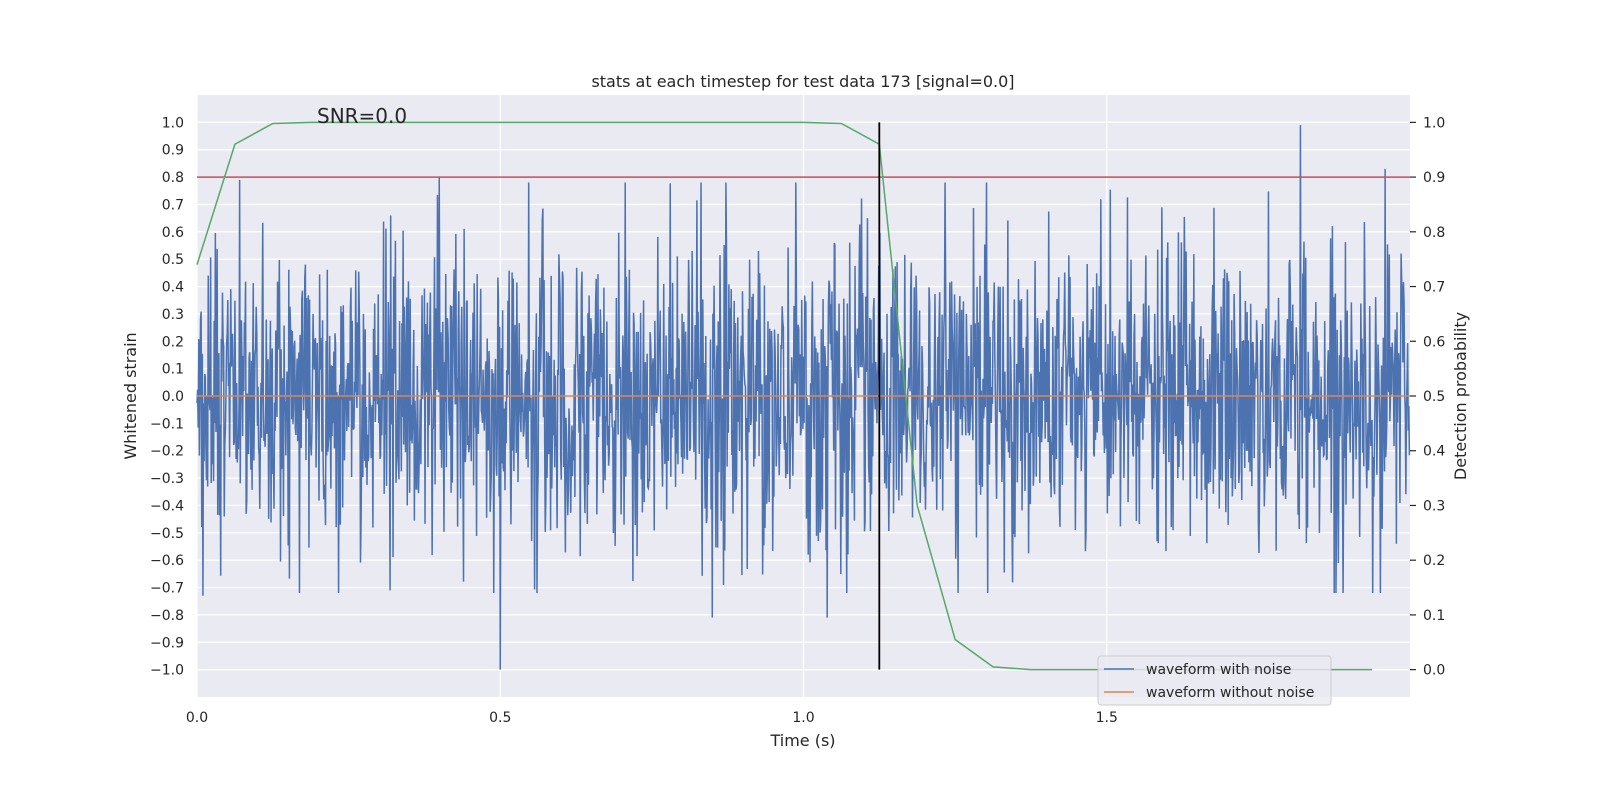  What do you see at coordinates (167, 452) in the screenshot?
I see `y-tick-label-left: −0.2` at bounding box center [167, 452].